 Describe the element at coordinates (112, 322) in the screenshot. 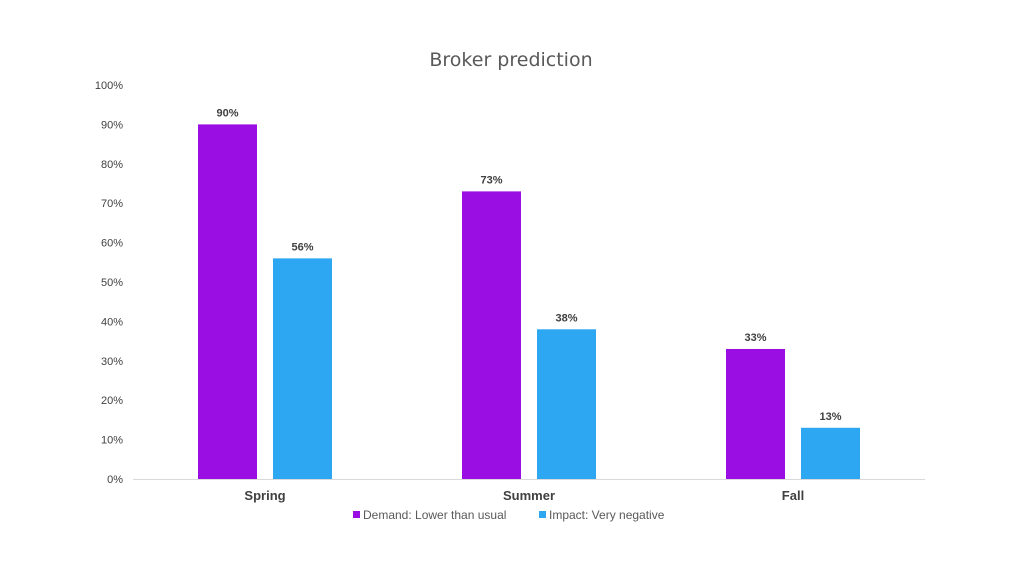

I see `y-tick-label: 40%` at that location.